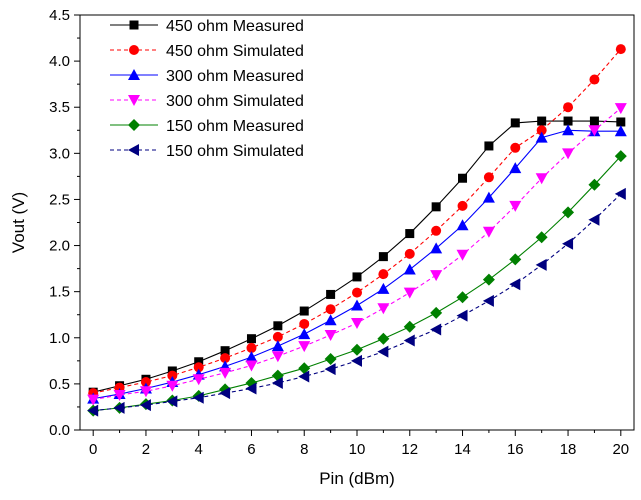 This screenshot has height=500, width=641. I want to click on legend-label: 300 ohm Simulated, so click(235, 101).